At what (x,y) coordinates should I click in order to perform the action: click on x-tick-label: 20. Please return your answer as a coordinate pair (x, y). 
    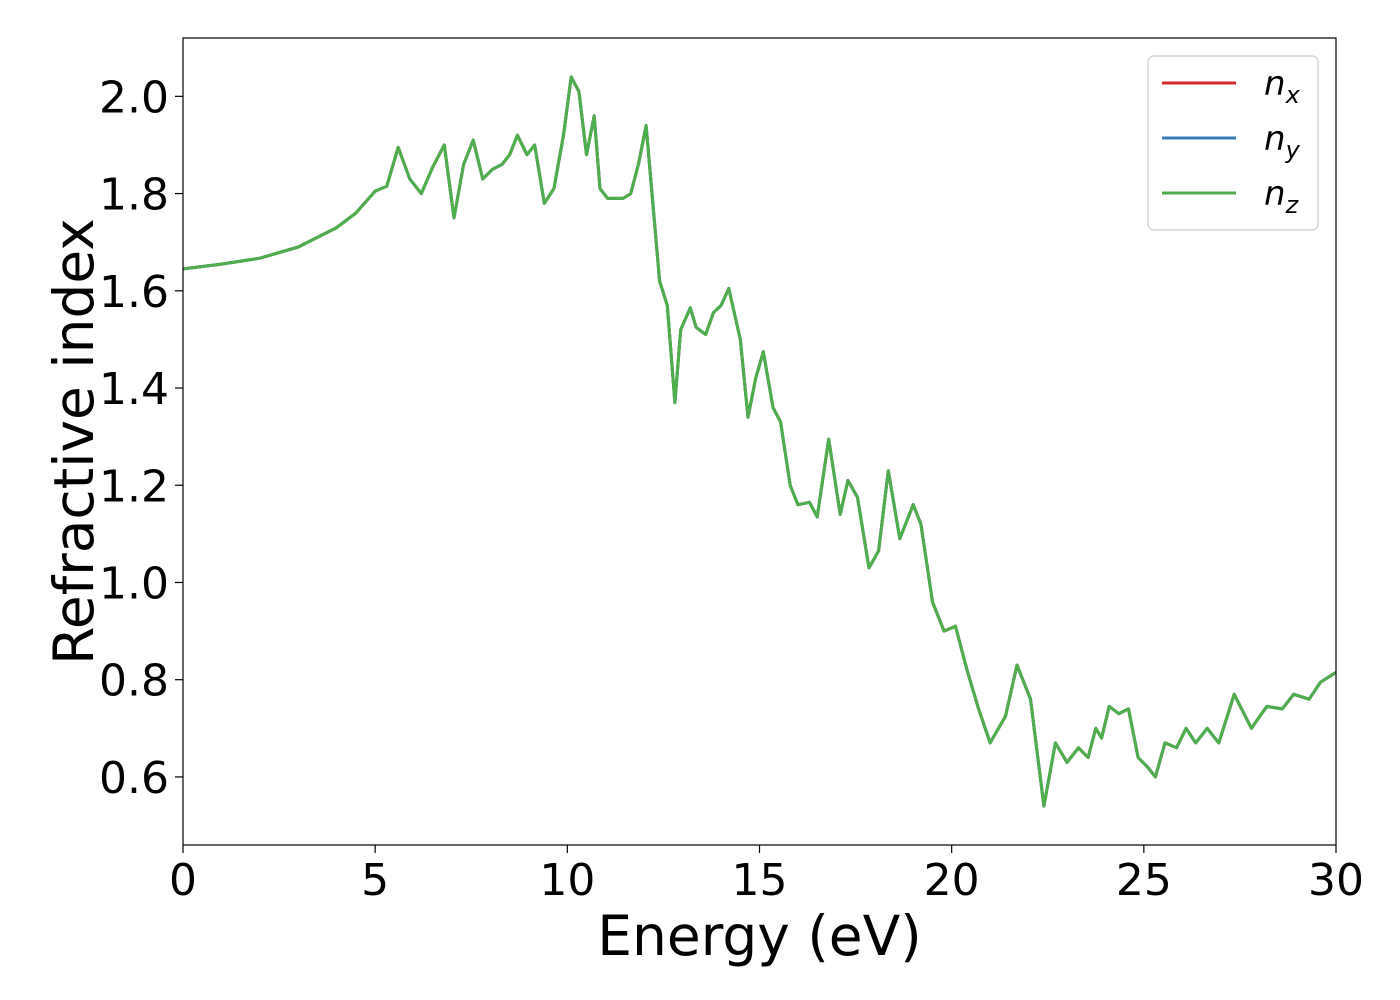
    Looking at the image, I should click on (952, 880).